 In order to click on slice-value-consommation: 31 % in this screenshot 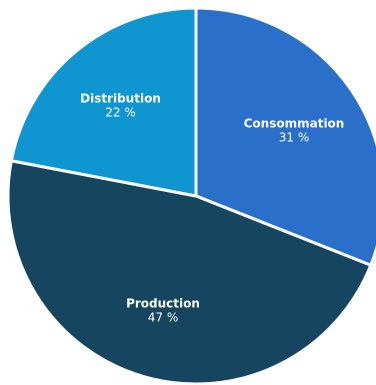, I will do `click(294, 137)`.